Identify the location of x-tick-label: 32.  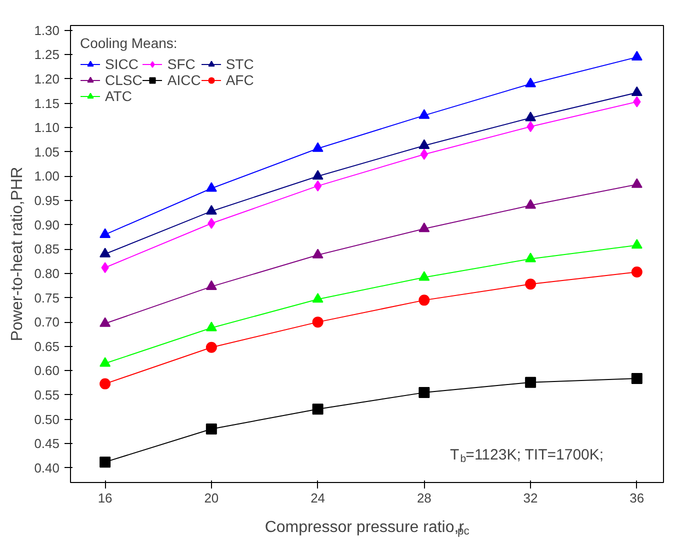
(530, 498).